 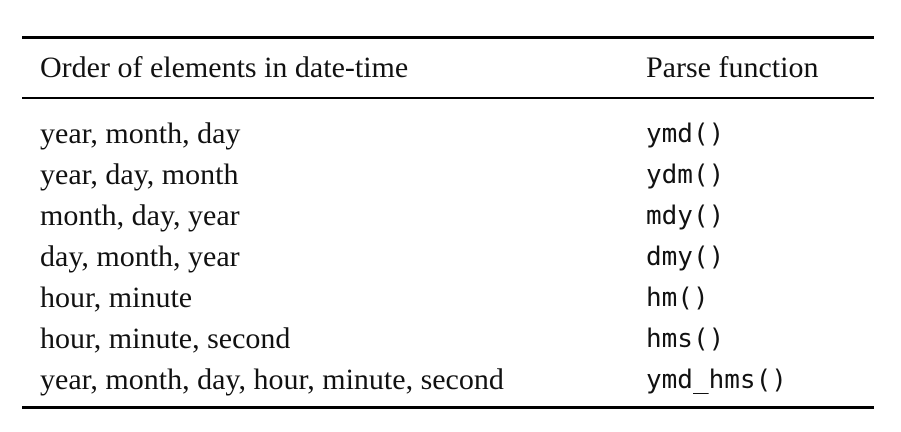 What do you see at coordinates (140, 133) in the screenshot?
I see `order-cell: year, month, day` at bounding box center [140, 133].